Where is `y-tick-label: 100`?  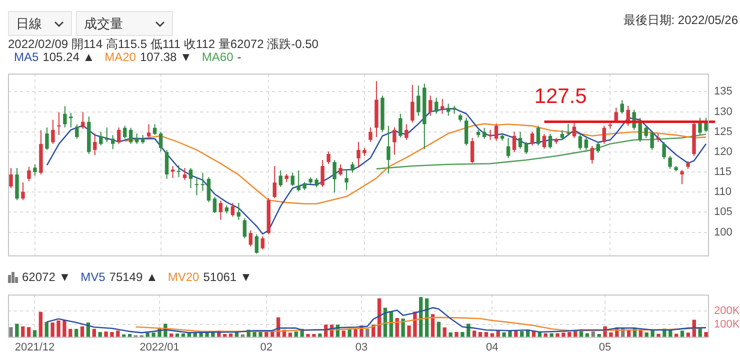
y-tick-label: 100 is located at coordinates (723, 232).